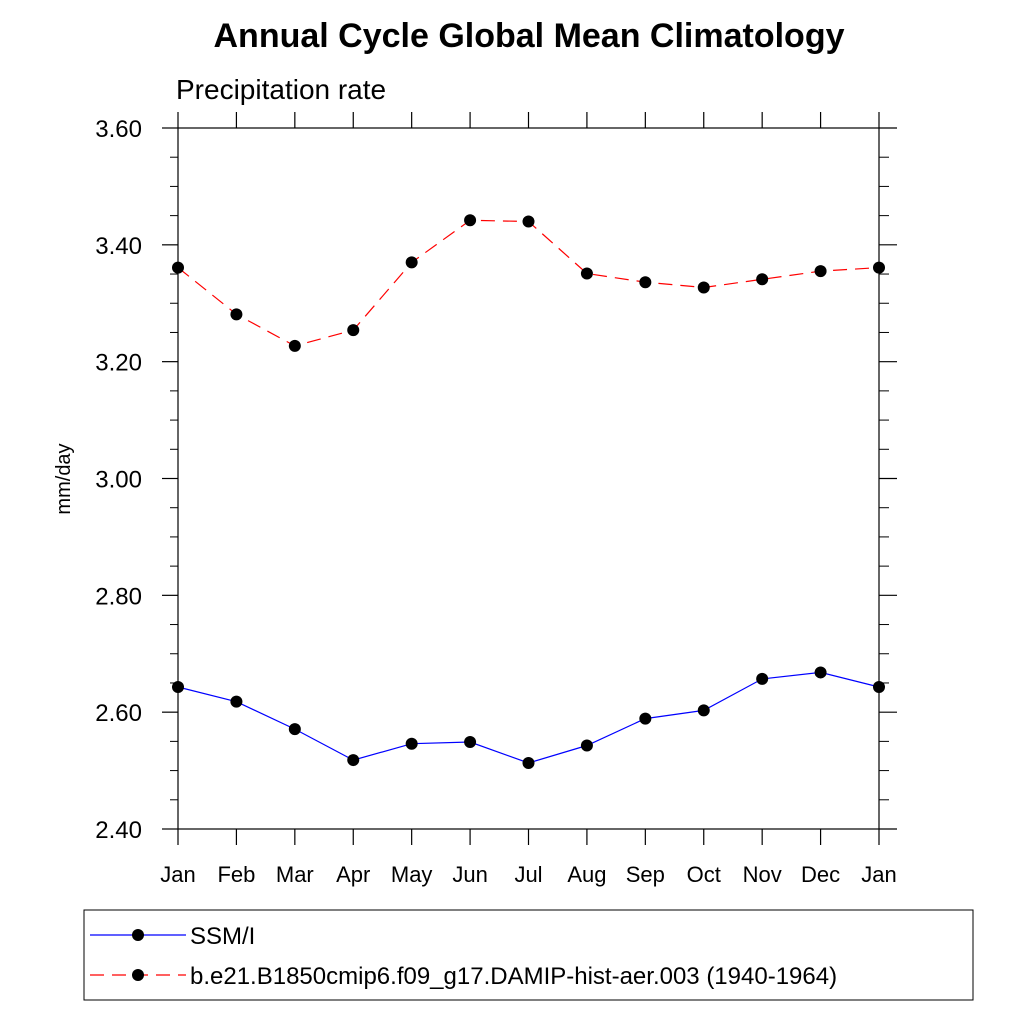 The width and height of the screenshot is (1024, 1024). Describe the element at coordinates (295, 874) in the screenshot. I see `x-tick-label: Mar` at that location.